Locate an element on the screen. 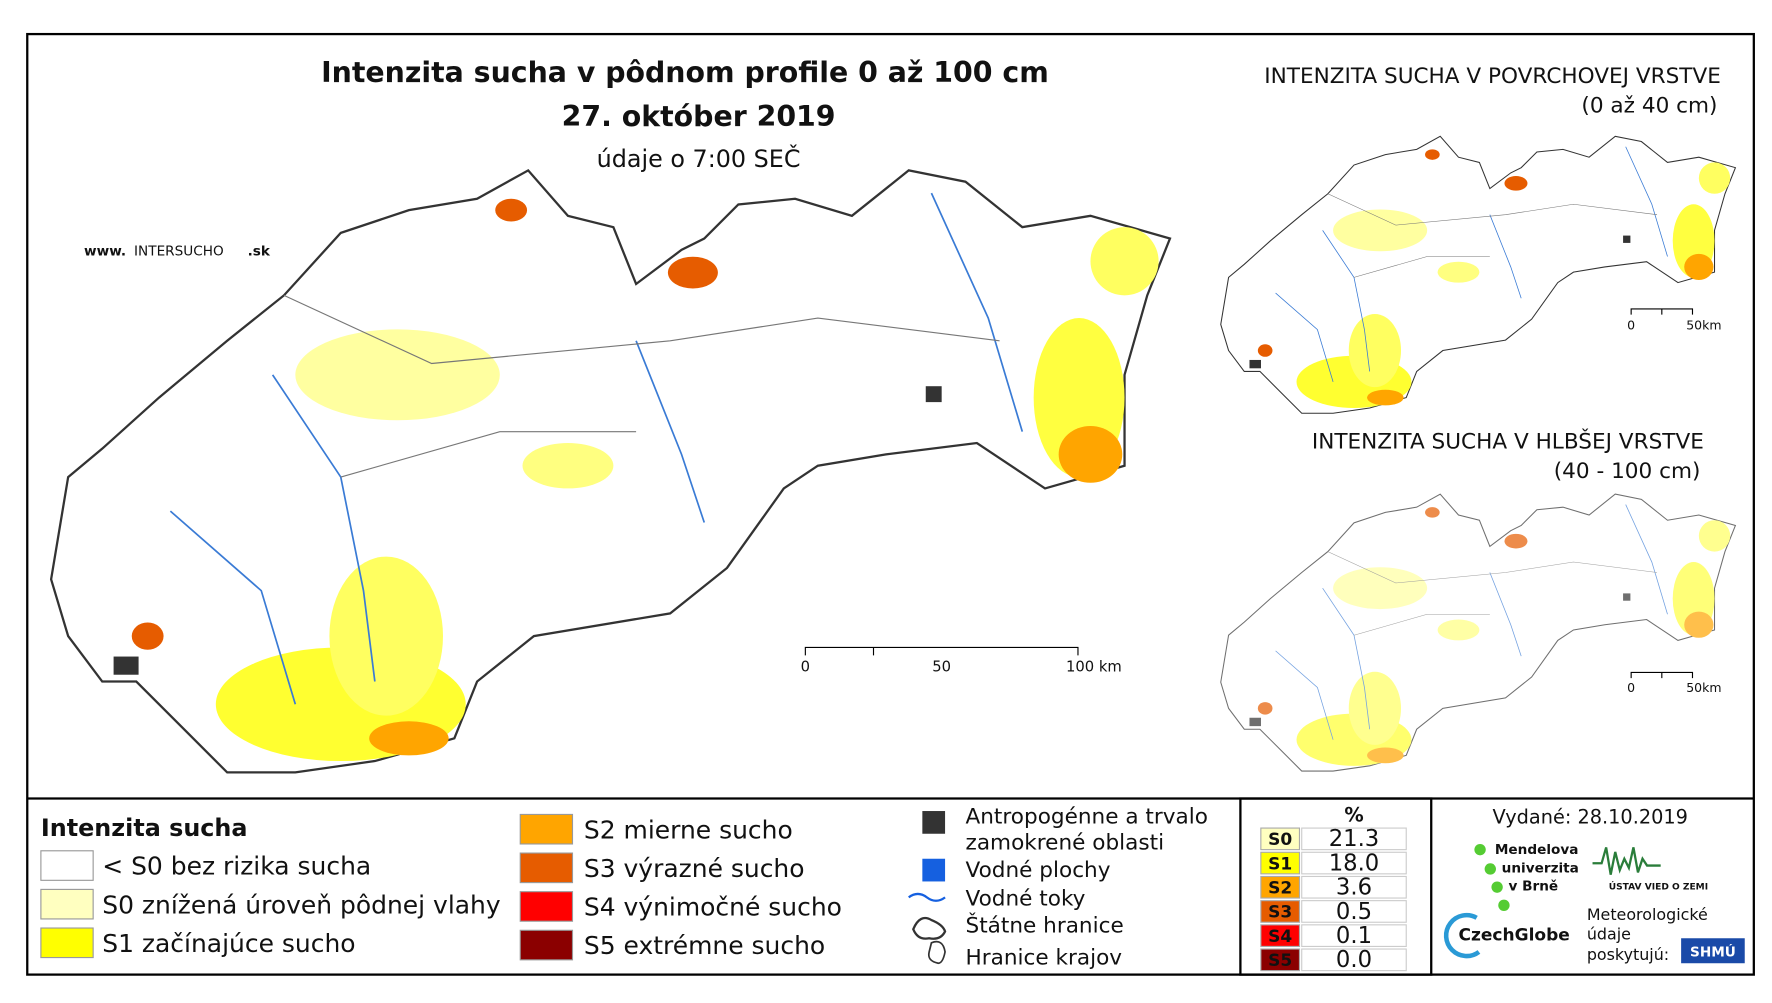 The height and width of the screenshot is (1003, 1772). met-line: údaje is located at coordinates (1609, 933).